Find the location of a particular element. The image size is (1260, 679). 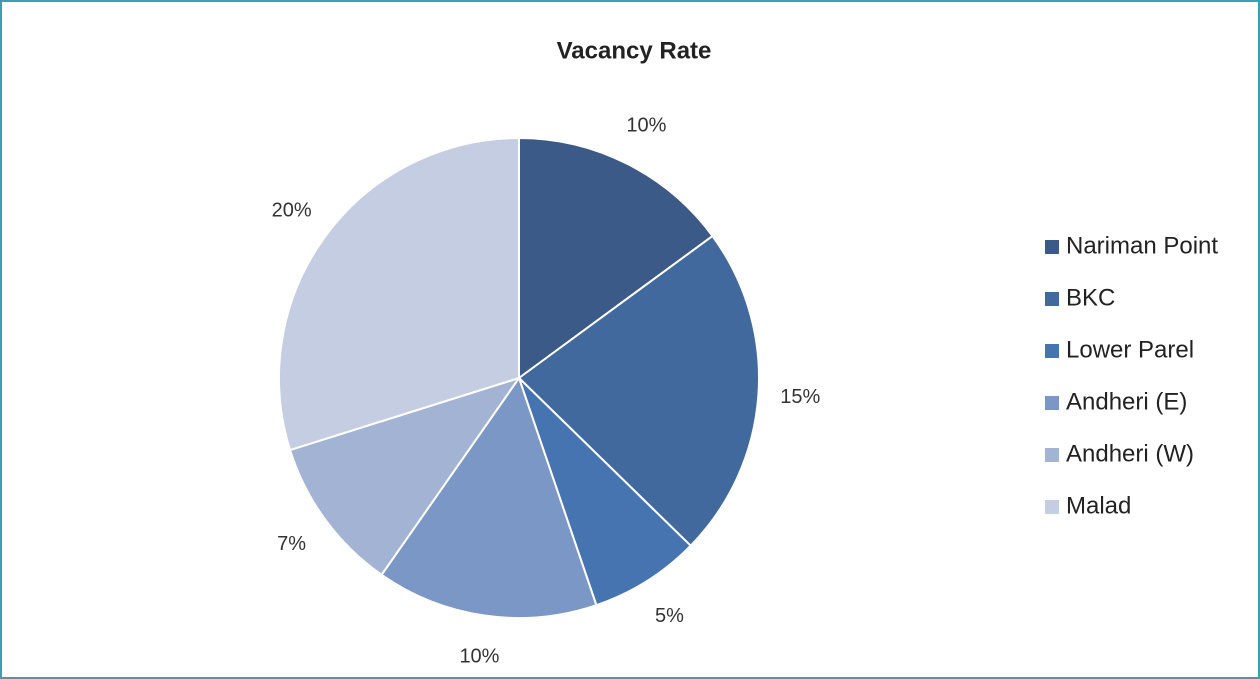

legend-label: BKC is located at coordinates (1090, 297).